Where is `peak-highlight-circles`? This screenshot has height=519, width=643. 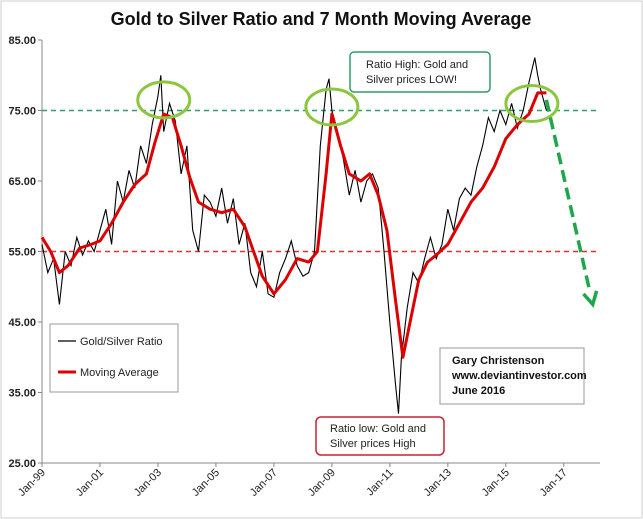 peak-highlight-circles is located at coordinates (348, 103).